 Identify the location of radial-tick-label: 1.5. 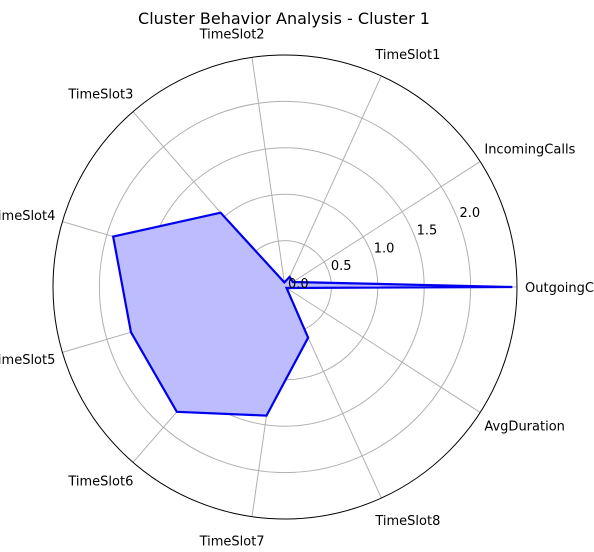
(427, 231).